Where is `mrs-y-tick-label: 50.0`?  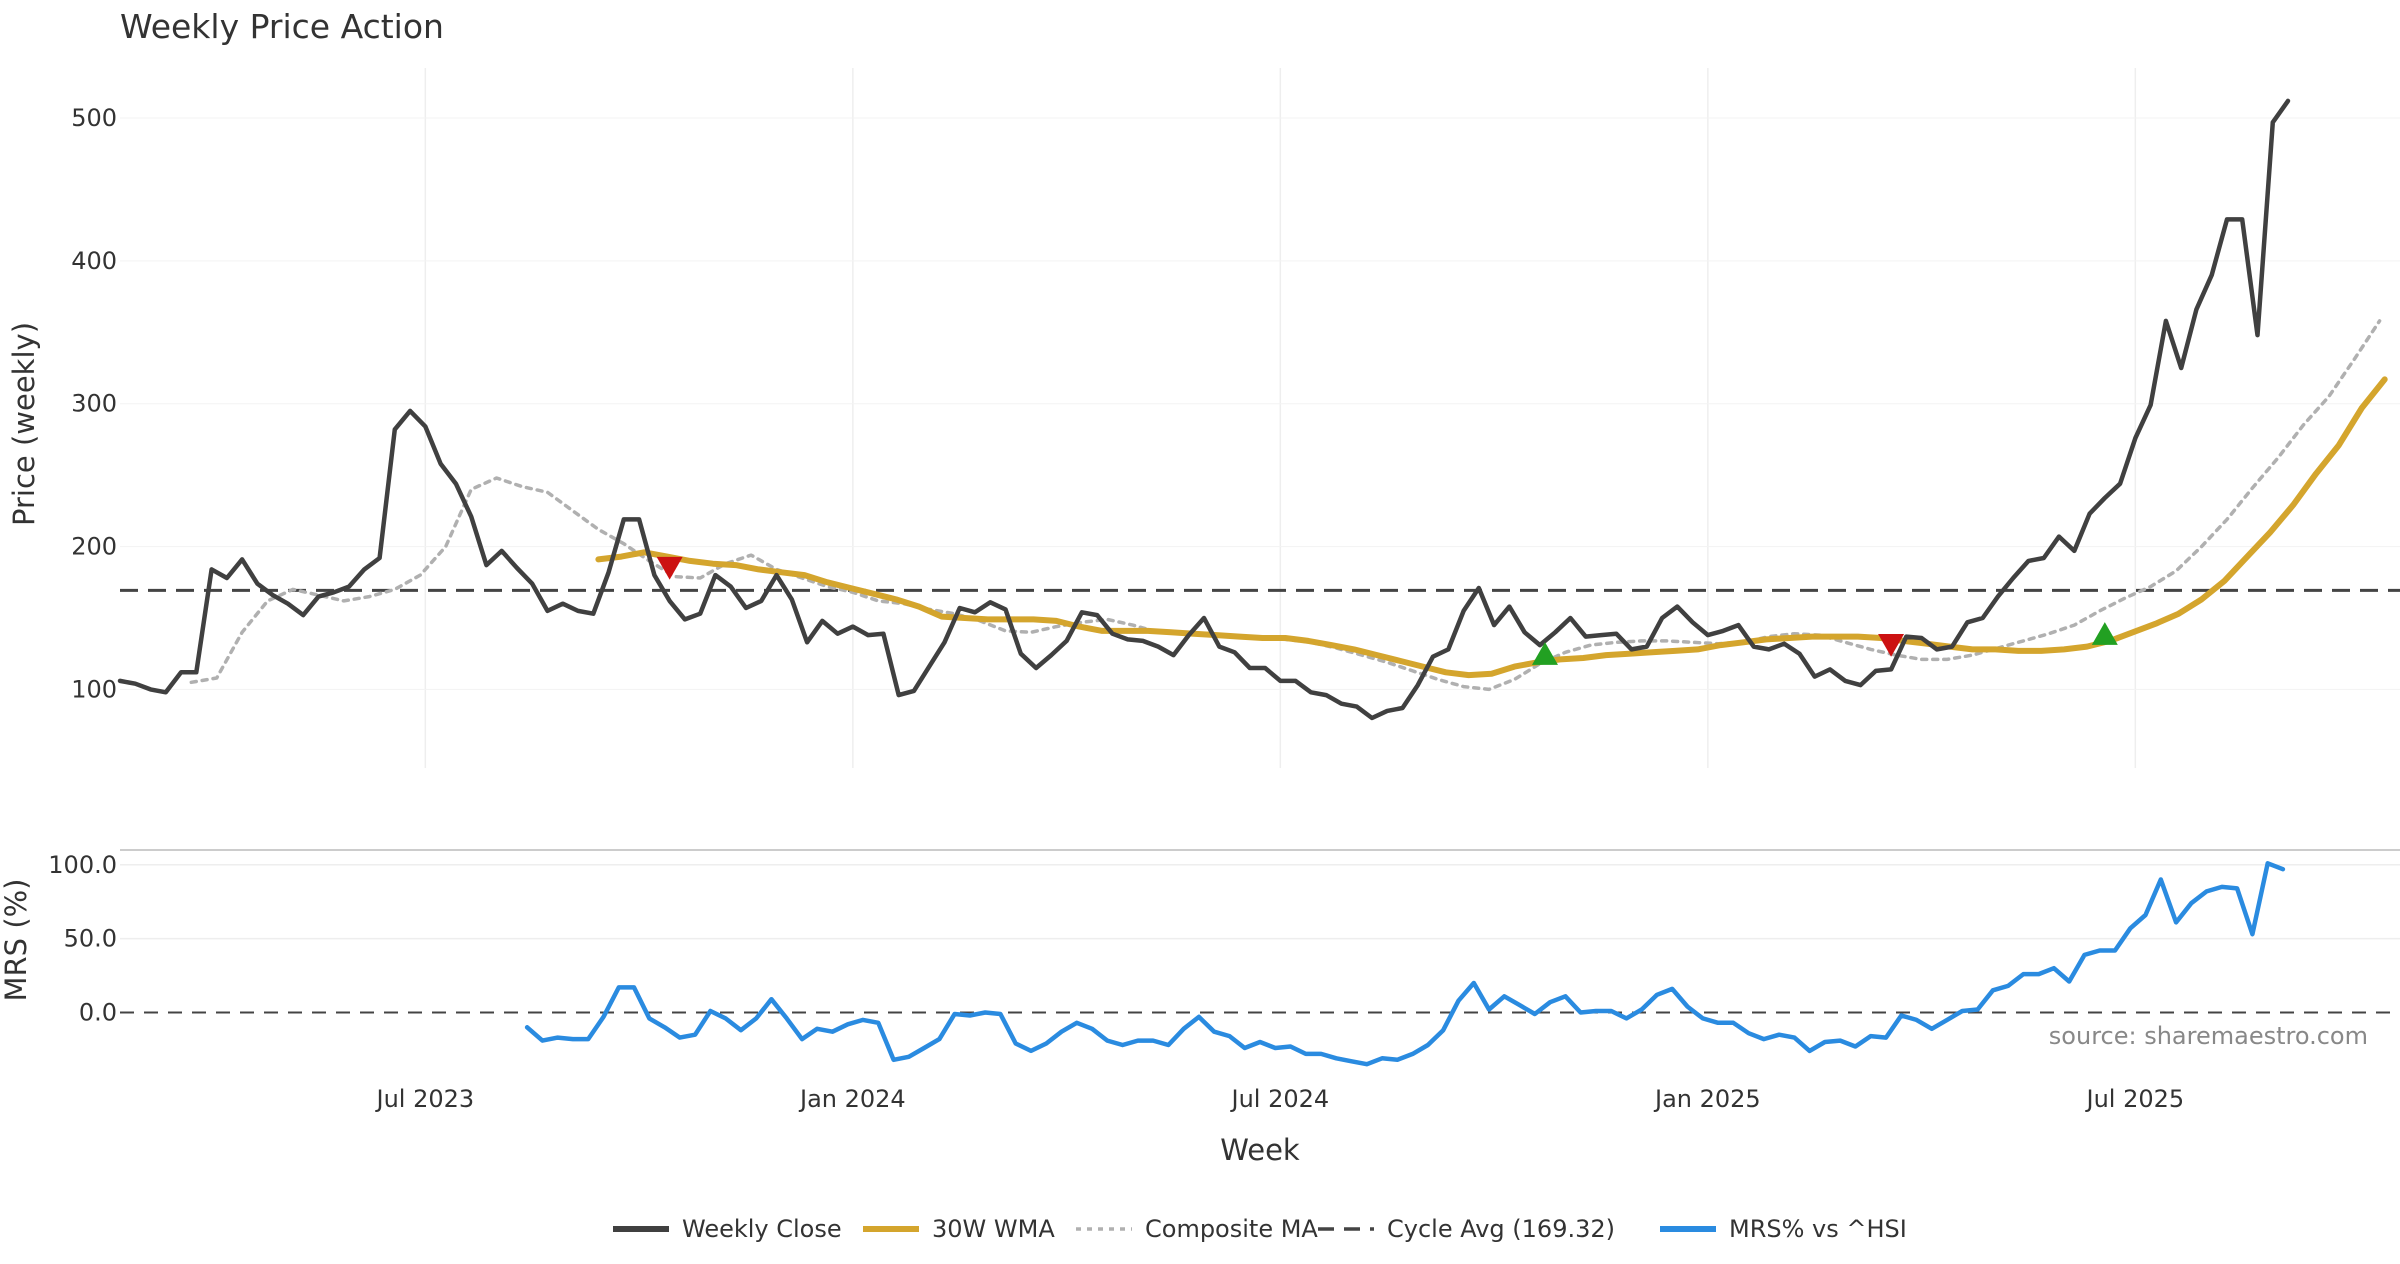 mrs-y-tick-label: 50.0 is located at coordinates (90, 939).